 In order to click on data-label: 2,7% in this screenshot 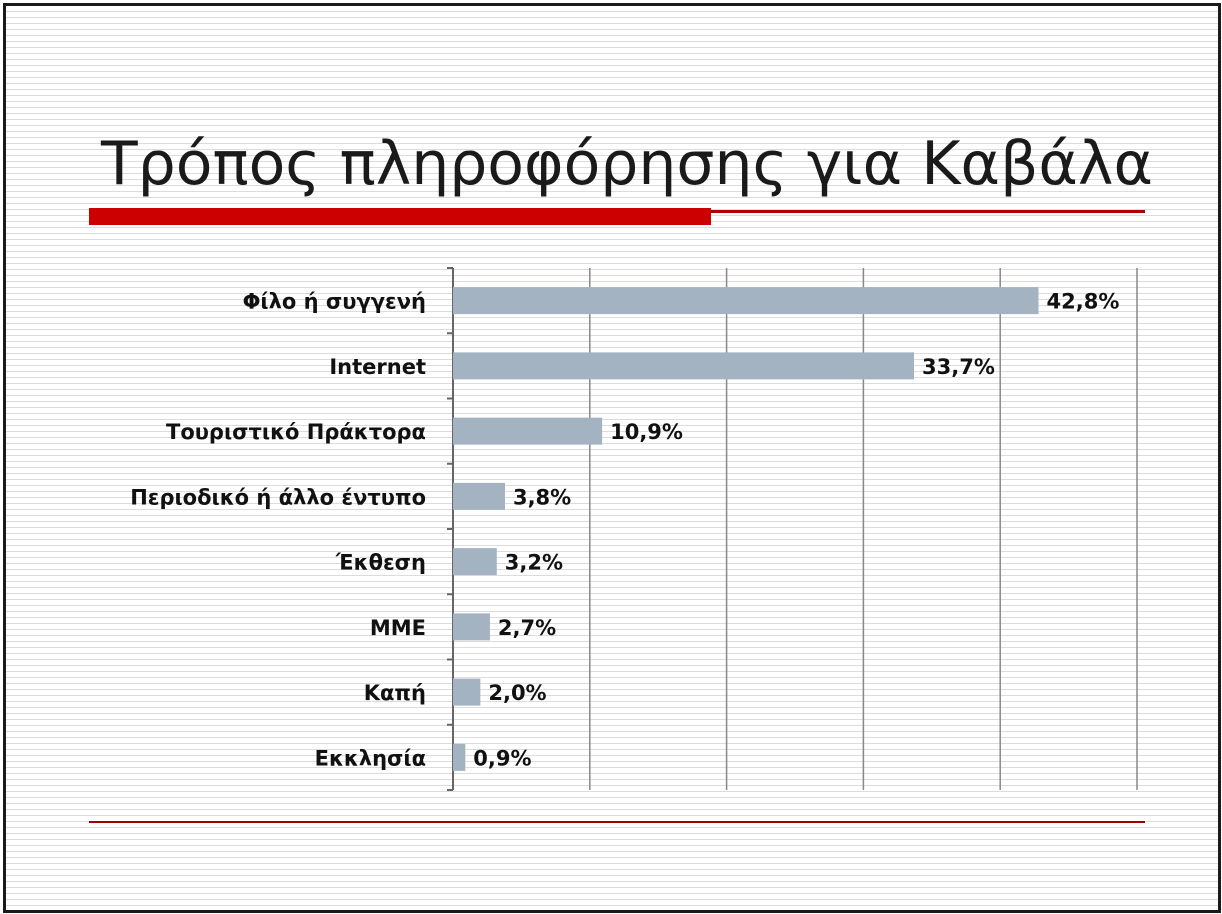, I will do `click(527, 628)`.